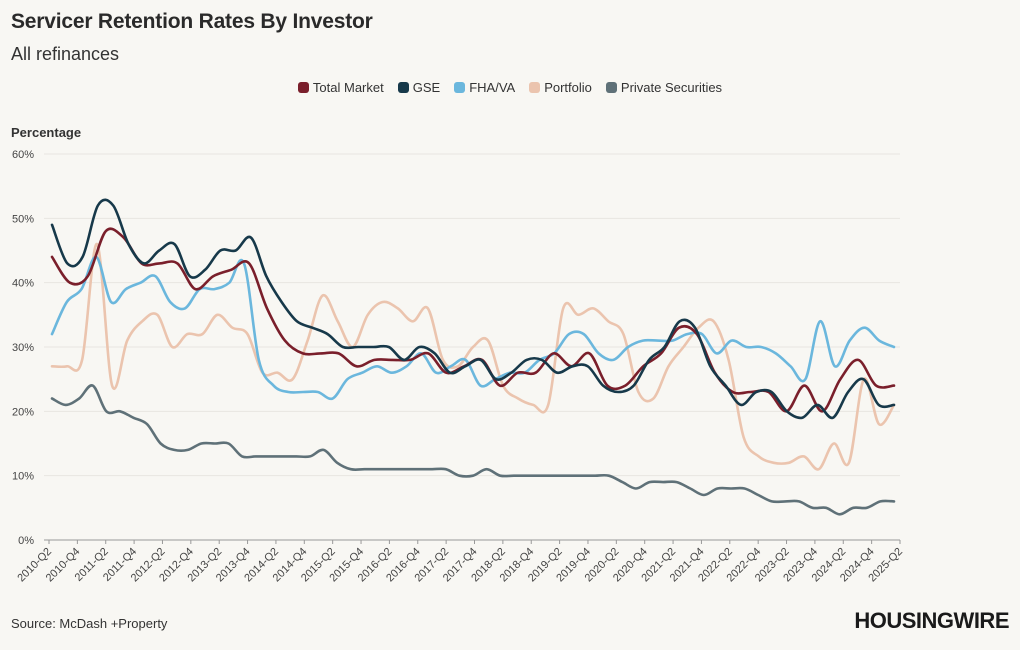  I want to click on legend-item: Total Market, so click(340, 87).